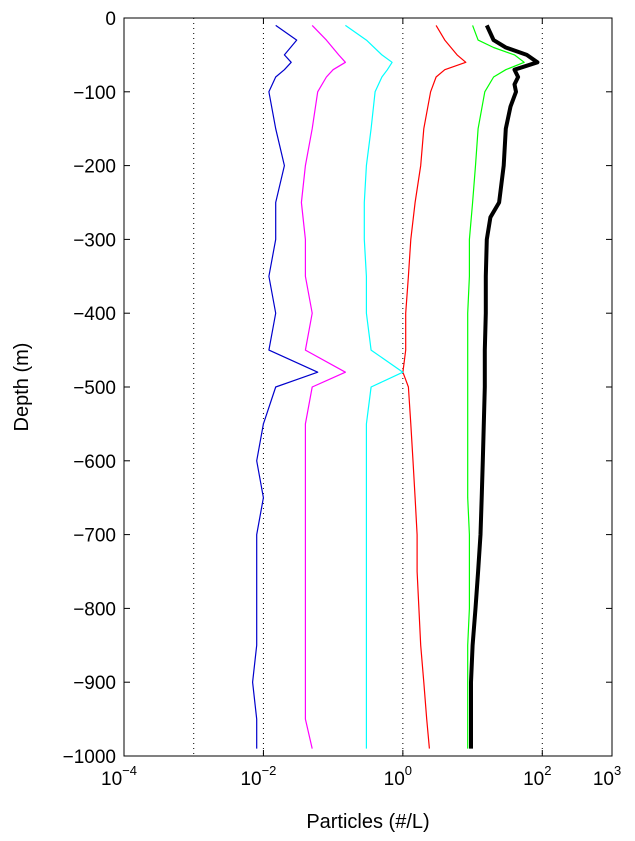  Describe the element at coordinates (94, 462) in the screenshot. I see `y-tick-label: −600` at that location.